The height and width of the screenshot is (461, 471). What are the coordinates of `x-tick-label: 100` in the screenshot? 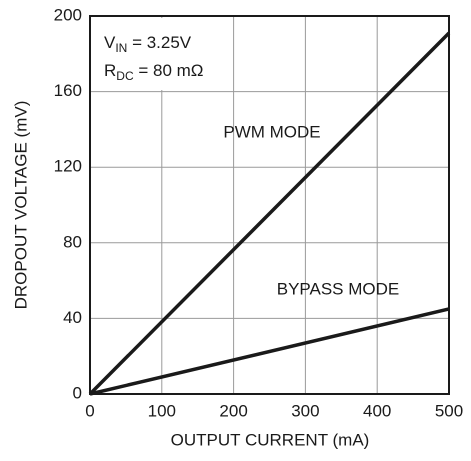 It's located at (162, 410).